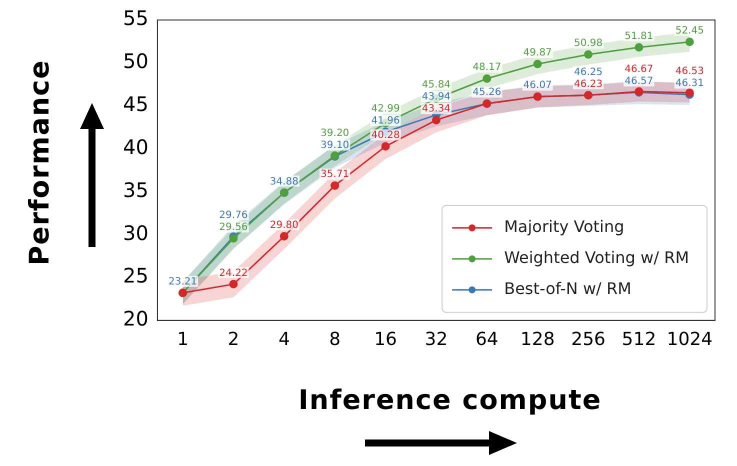  Describe the element at coordinates (487, 92) in the screenshot. I see `data-label: 45.26` at that location.